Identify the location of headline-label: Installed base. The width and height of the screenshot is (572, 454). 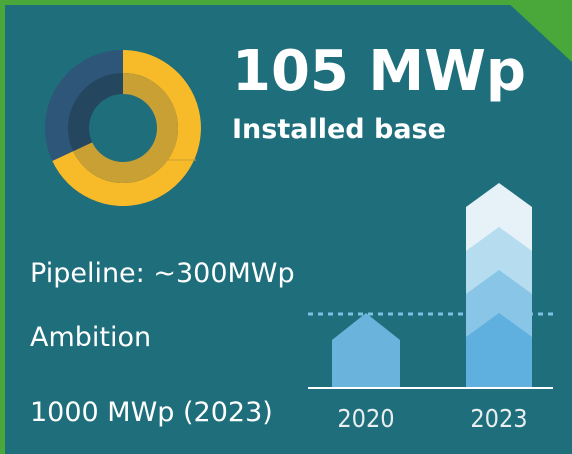
(339, 129).